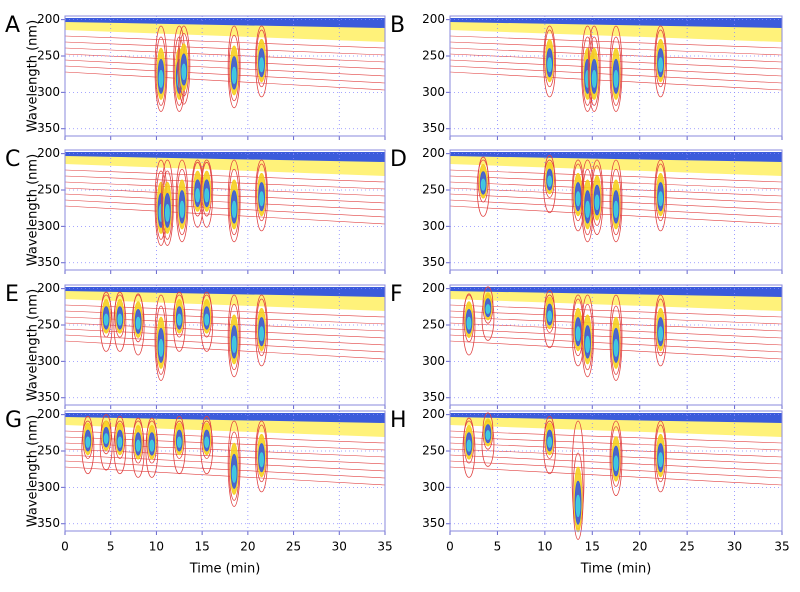 Image resolution: width=800 pixels, height=592 pixels. What do you see at coordinates (781, 547) in the screenshot?
I see `x-tick-label: 35` at bounding box center [781, 547].